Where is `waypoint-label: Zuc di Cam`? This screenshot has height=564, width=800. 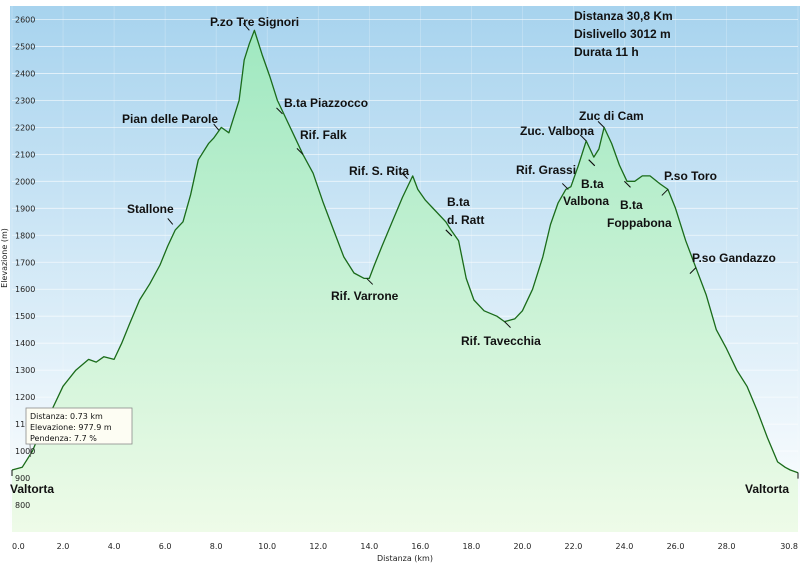
waypoint-label: Zuc di Cam is located at coordinates (611, 116).